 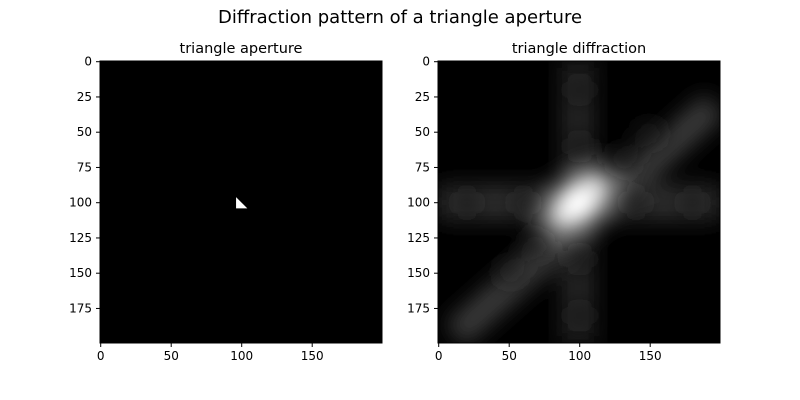 I want to click on diffraction-panel-title: triangle diffraction, so click(x=579, y=49).